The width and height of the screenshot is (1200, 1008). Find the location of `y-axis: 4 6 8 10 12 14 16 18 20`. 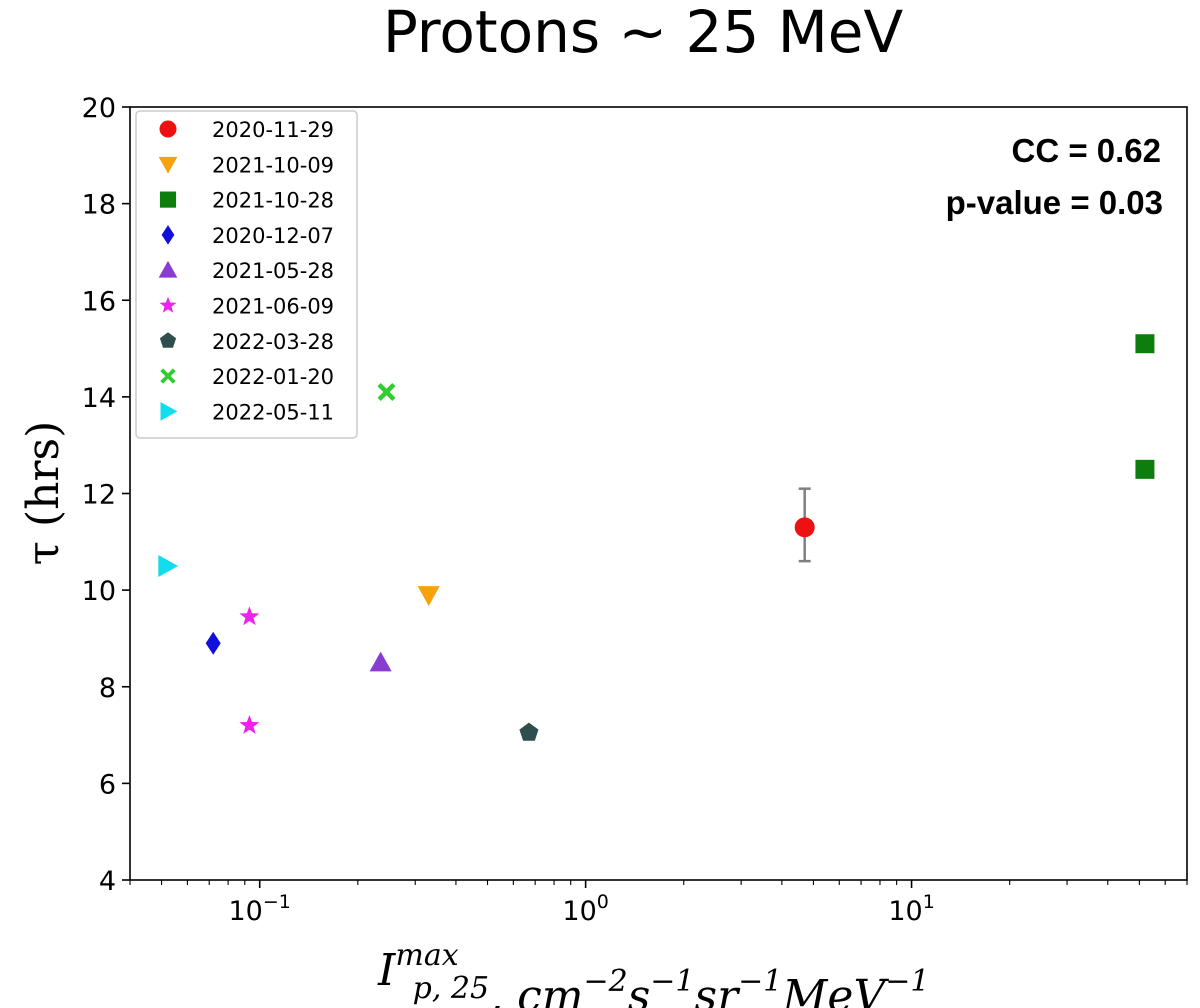

y-axis: 4 6 8 10 12 14 16 18 20 is located at coordinates (106, 495).